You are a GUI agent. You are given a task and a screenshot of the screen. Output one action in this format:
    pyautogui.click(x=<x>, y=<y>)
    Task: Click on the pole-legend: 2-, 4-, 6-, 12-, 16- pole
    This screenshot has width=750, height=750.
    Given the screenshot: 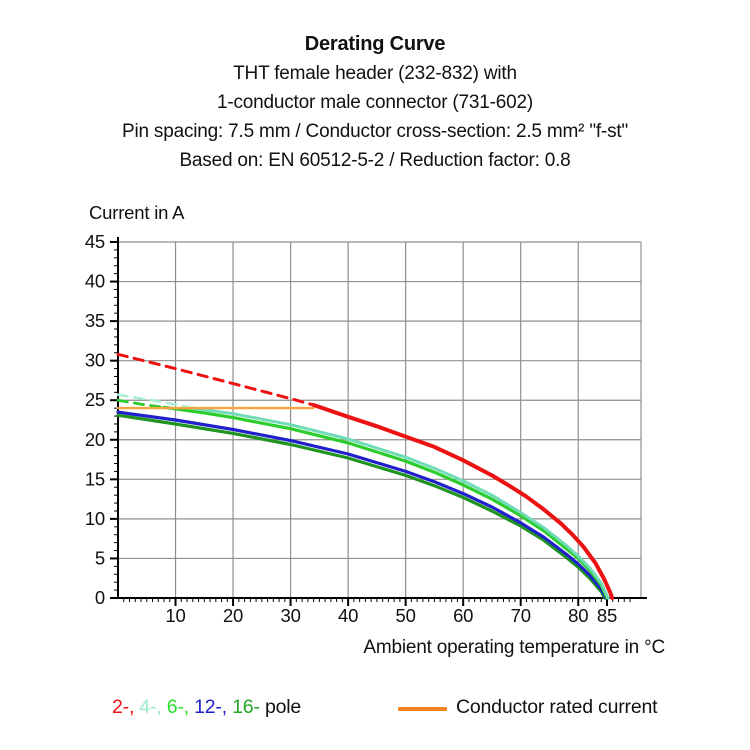 What is the action you would take?
    pyautogui.click(x=206, y=707)
    